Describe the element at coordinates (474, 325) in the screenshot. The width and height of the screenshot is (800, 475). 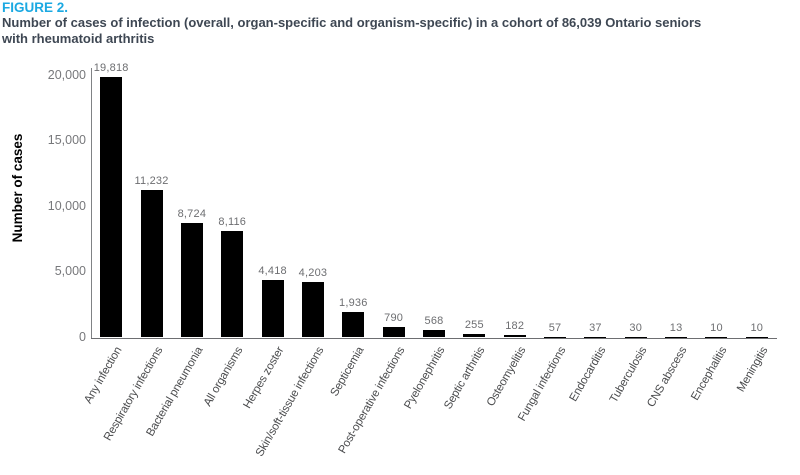
I see `bar-value-label: 255` at that location.